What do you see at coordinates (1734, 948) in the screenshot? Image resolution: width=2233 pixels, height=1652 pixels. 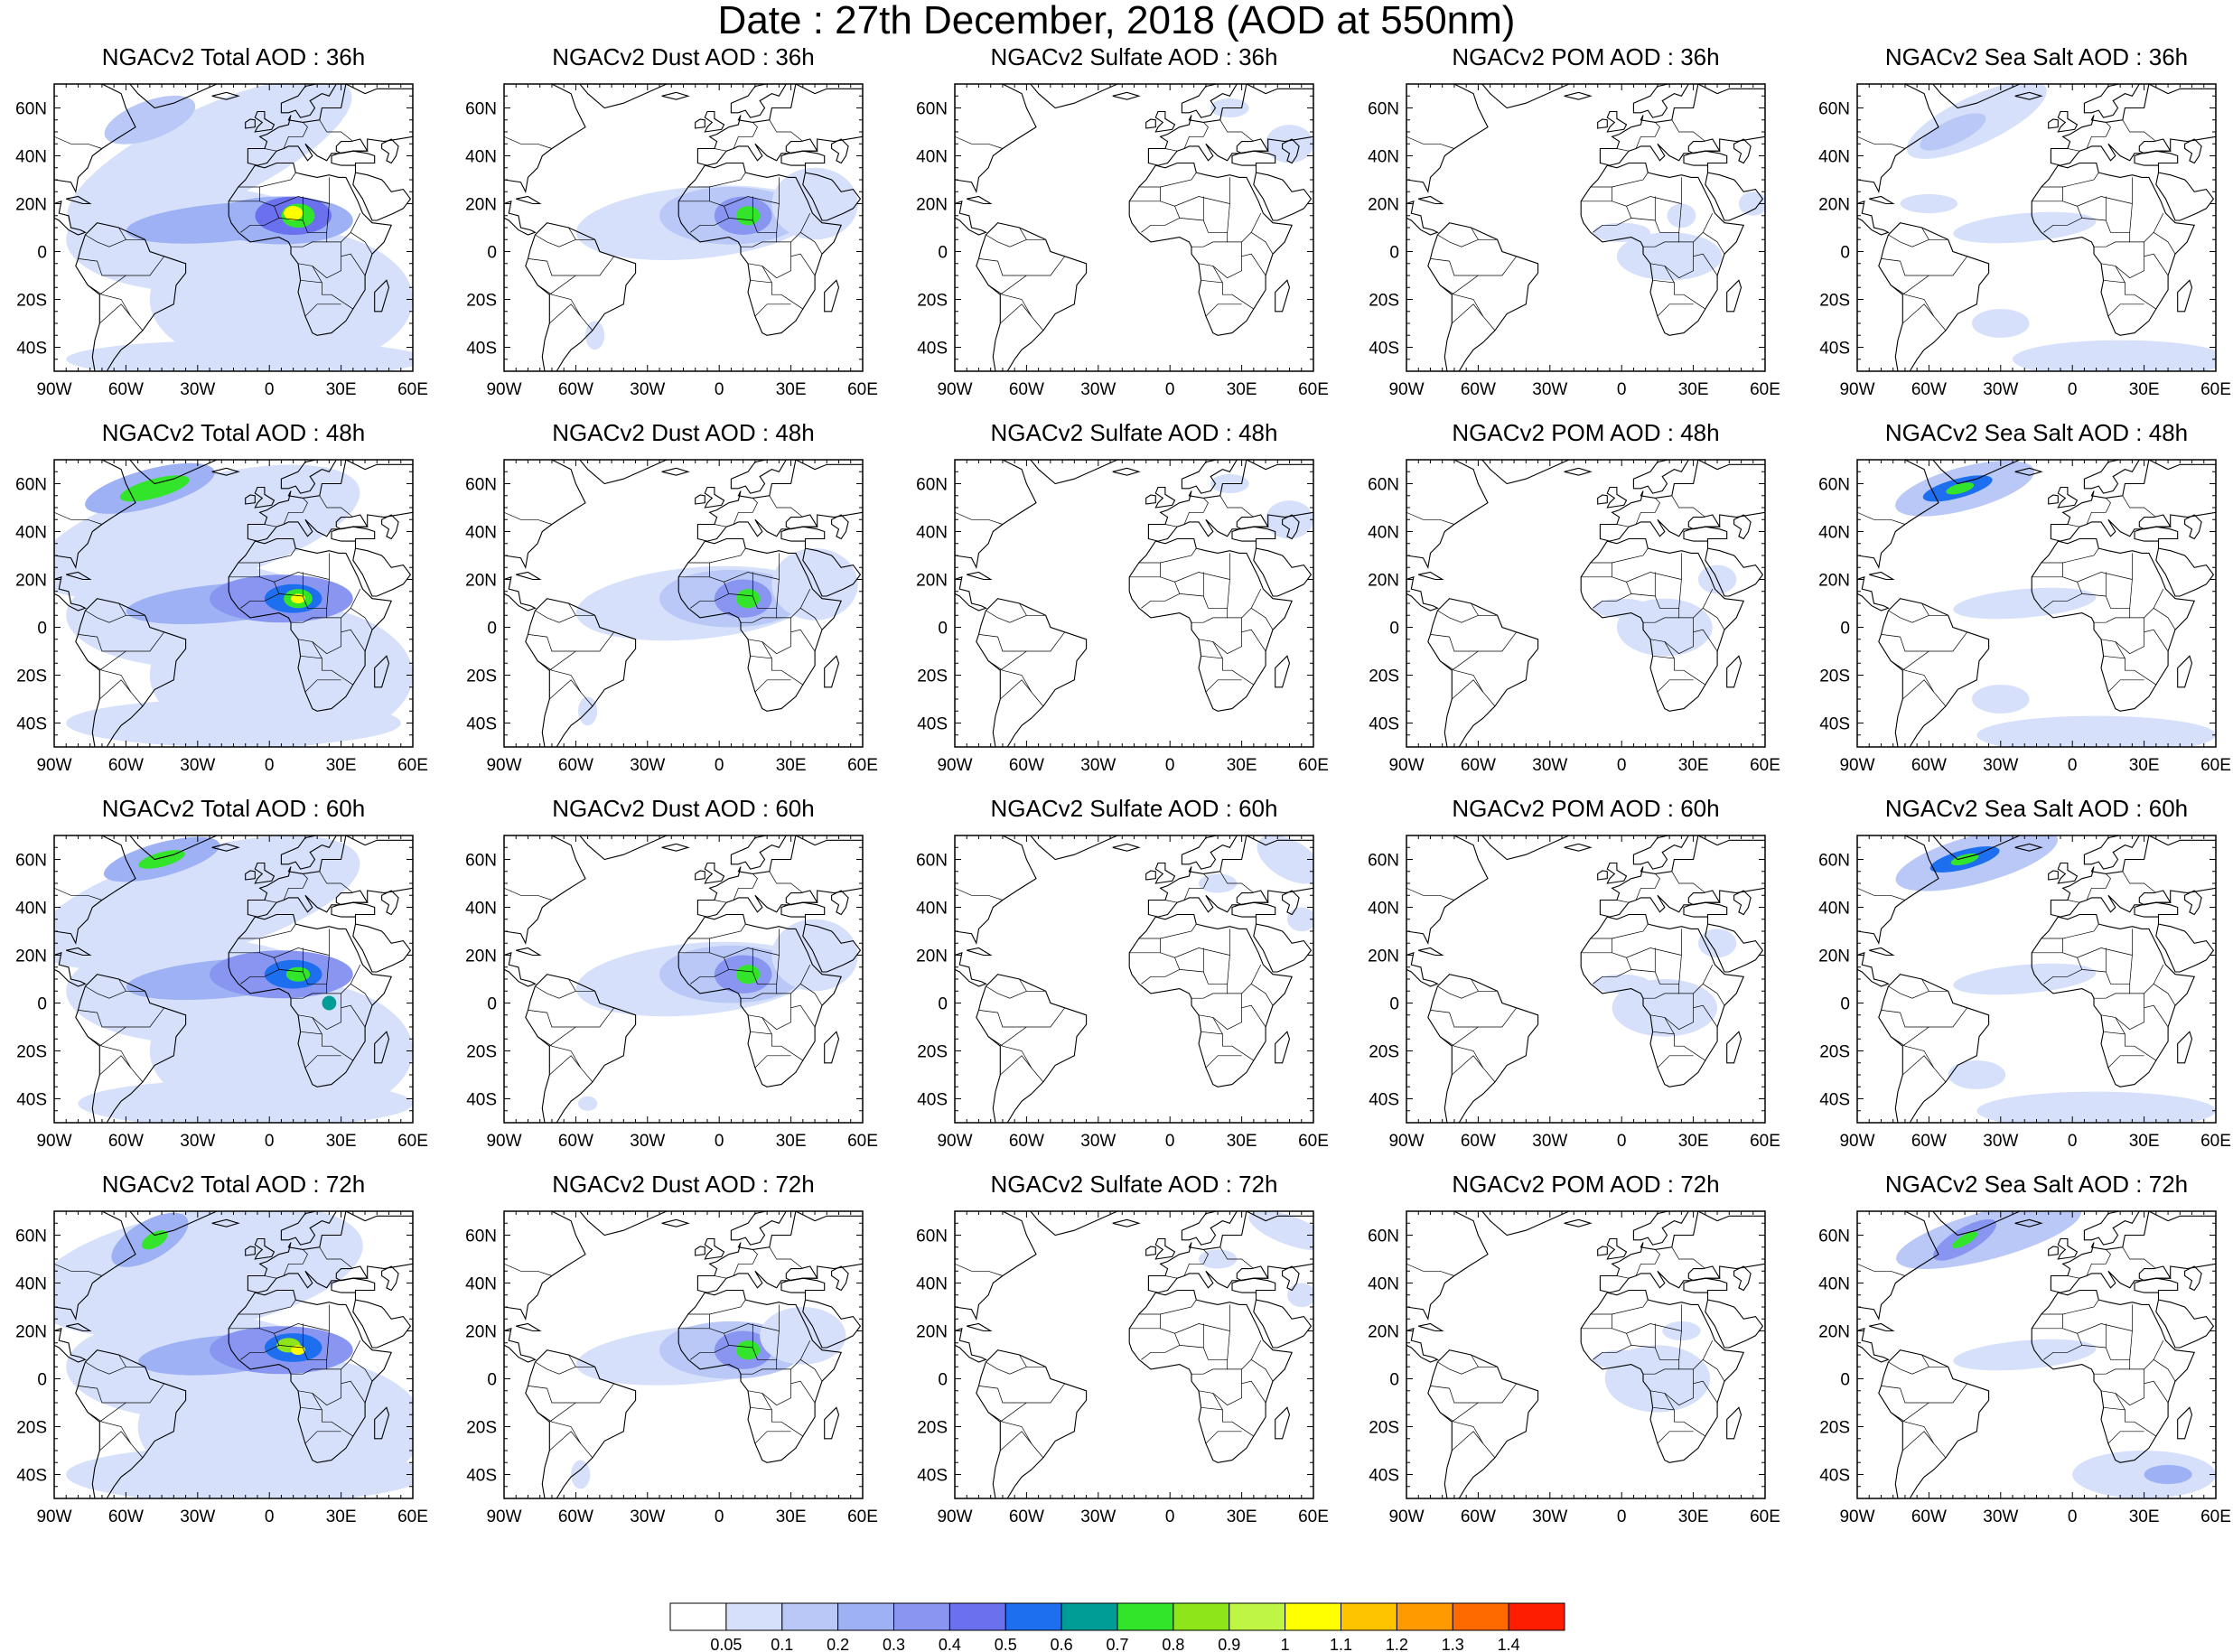 I see `coastline-arabia` at bounding box center [1734, 948].